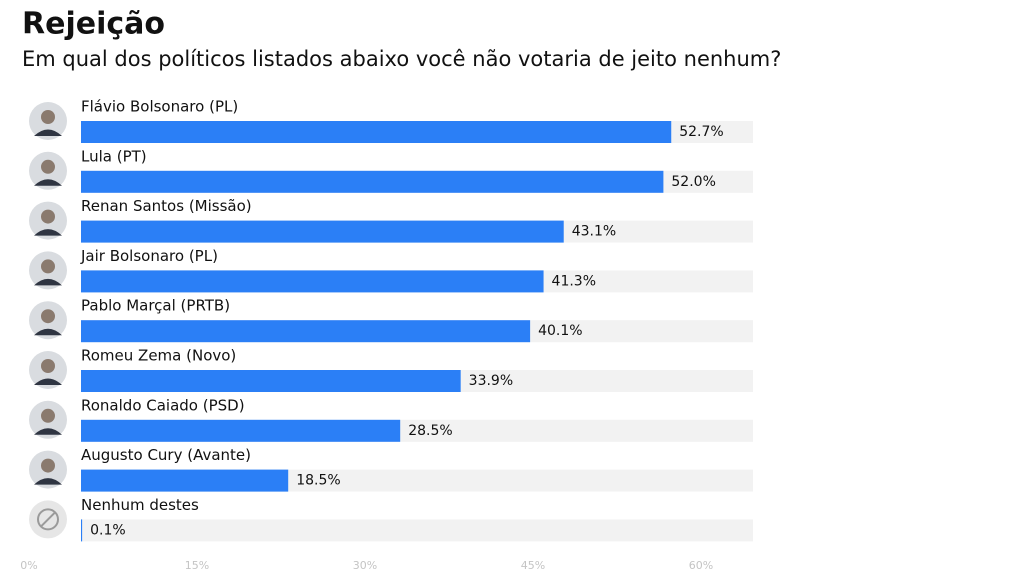  What do you see at coordinates (163, 405) in the screenshot?
I see `category-label: Ronaldo Caiado (PSD)` at bounding box center [163, 405].